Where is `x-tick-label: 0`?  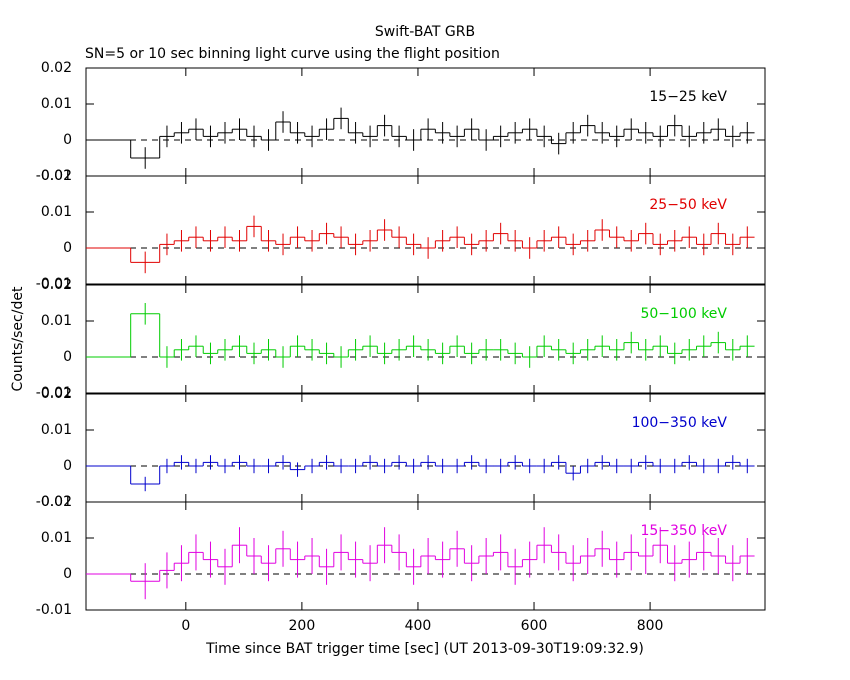 x-tick-label: 0 is located at coordinates (185, 626).